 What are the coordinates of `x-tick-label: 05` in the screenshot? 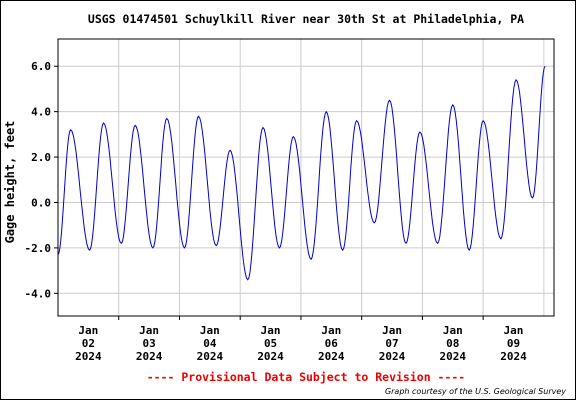 It's located at (270, 343).